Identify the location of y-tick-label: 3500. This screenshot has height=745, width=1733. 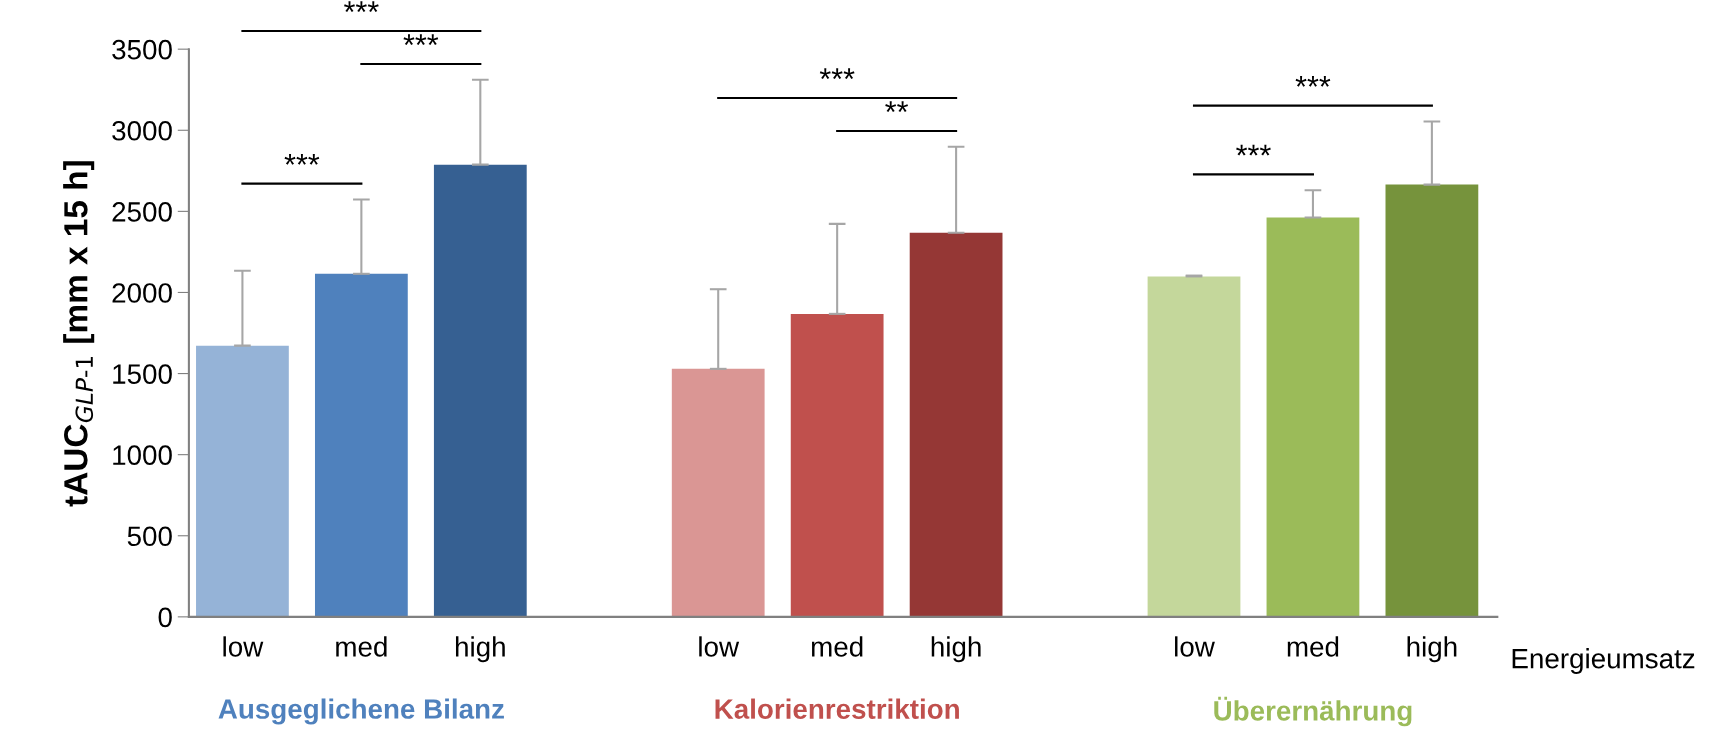
(142, 49).